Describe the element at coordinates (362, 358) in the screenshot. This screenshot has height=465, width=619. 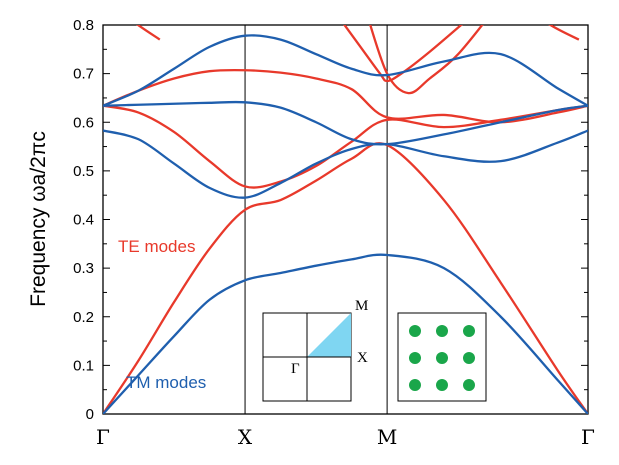
I see `inset-label-x: X` at that location.